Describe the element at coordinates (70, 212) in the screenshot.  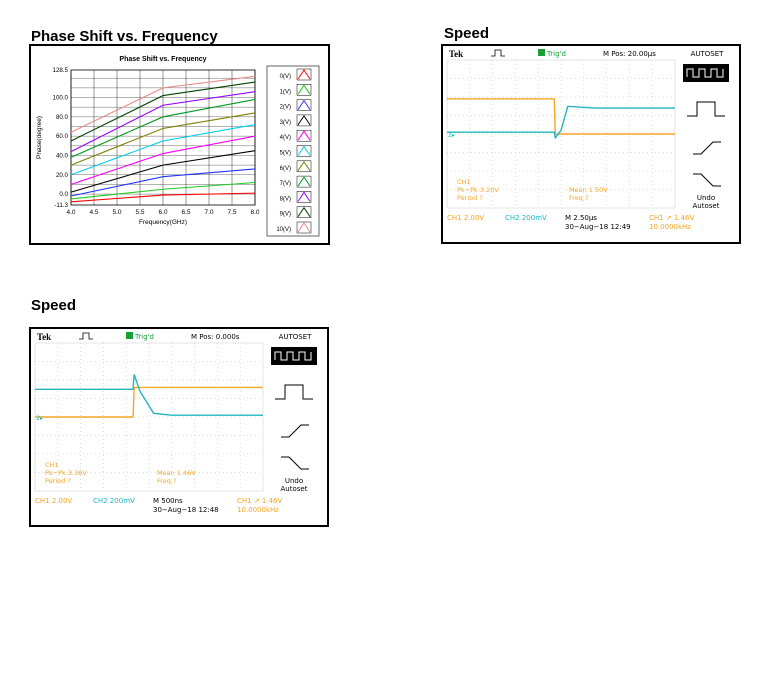
I see `x-tick-label: 4.0` at that location.